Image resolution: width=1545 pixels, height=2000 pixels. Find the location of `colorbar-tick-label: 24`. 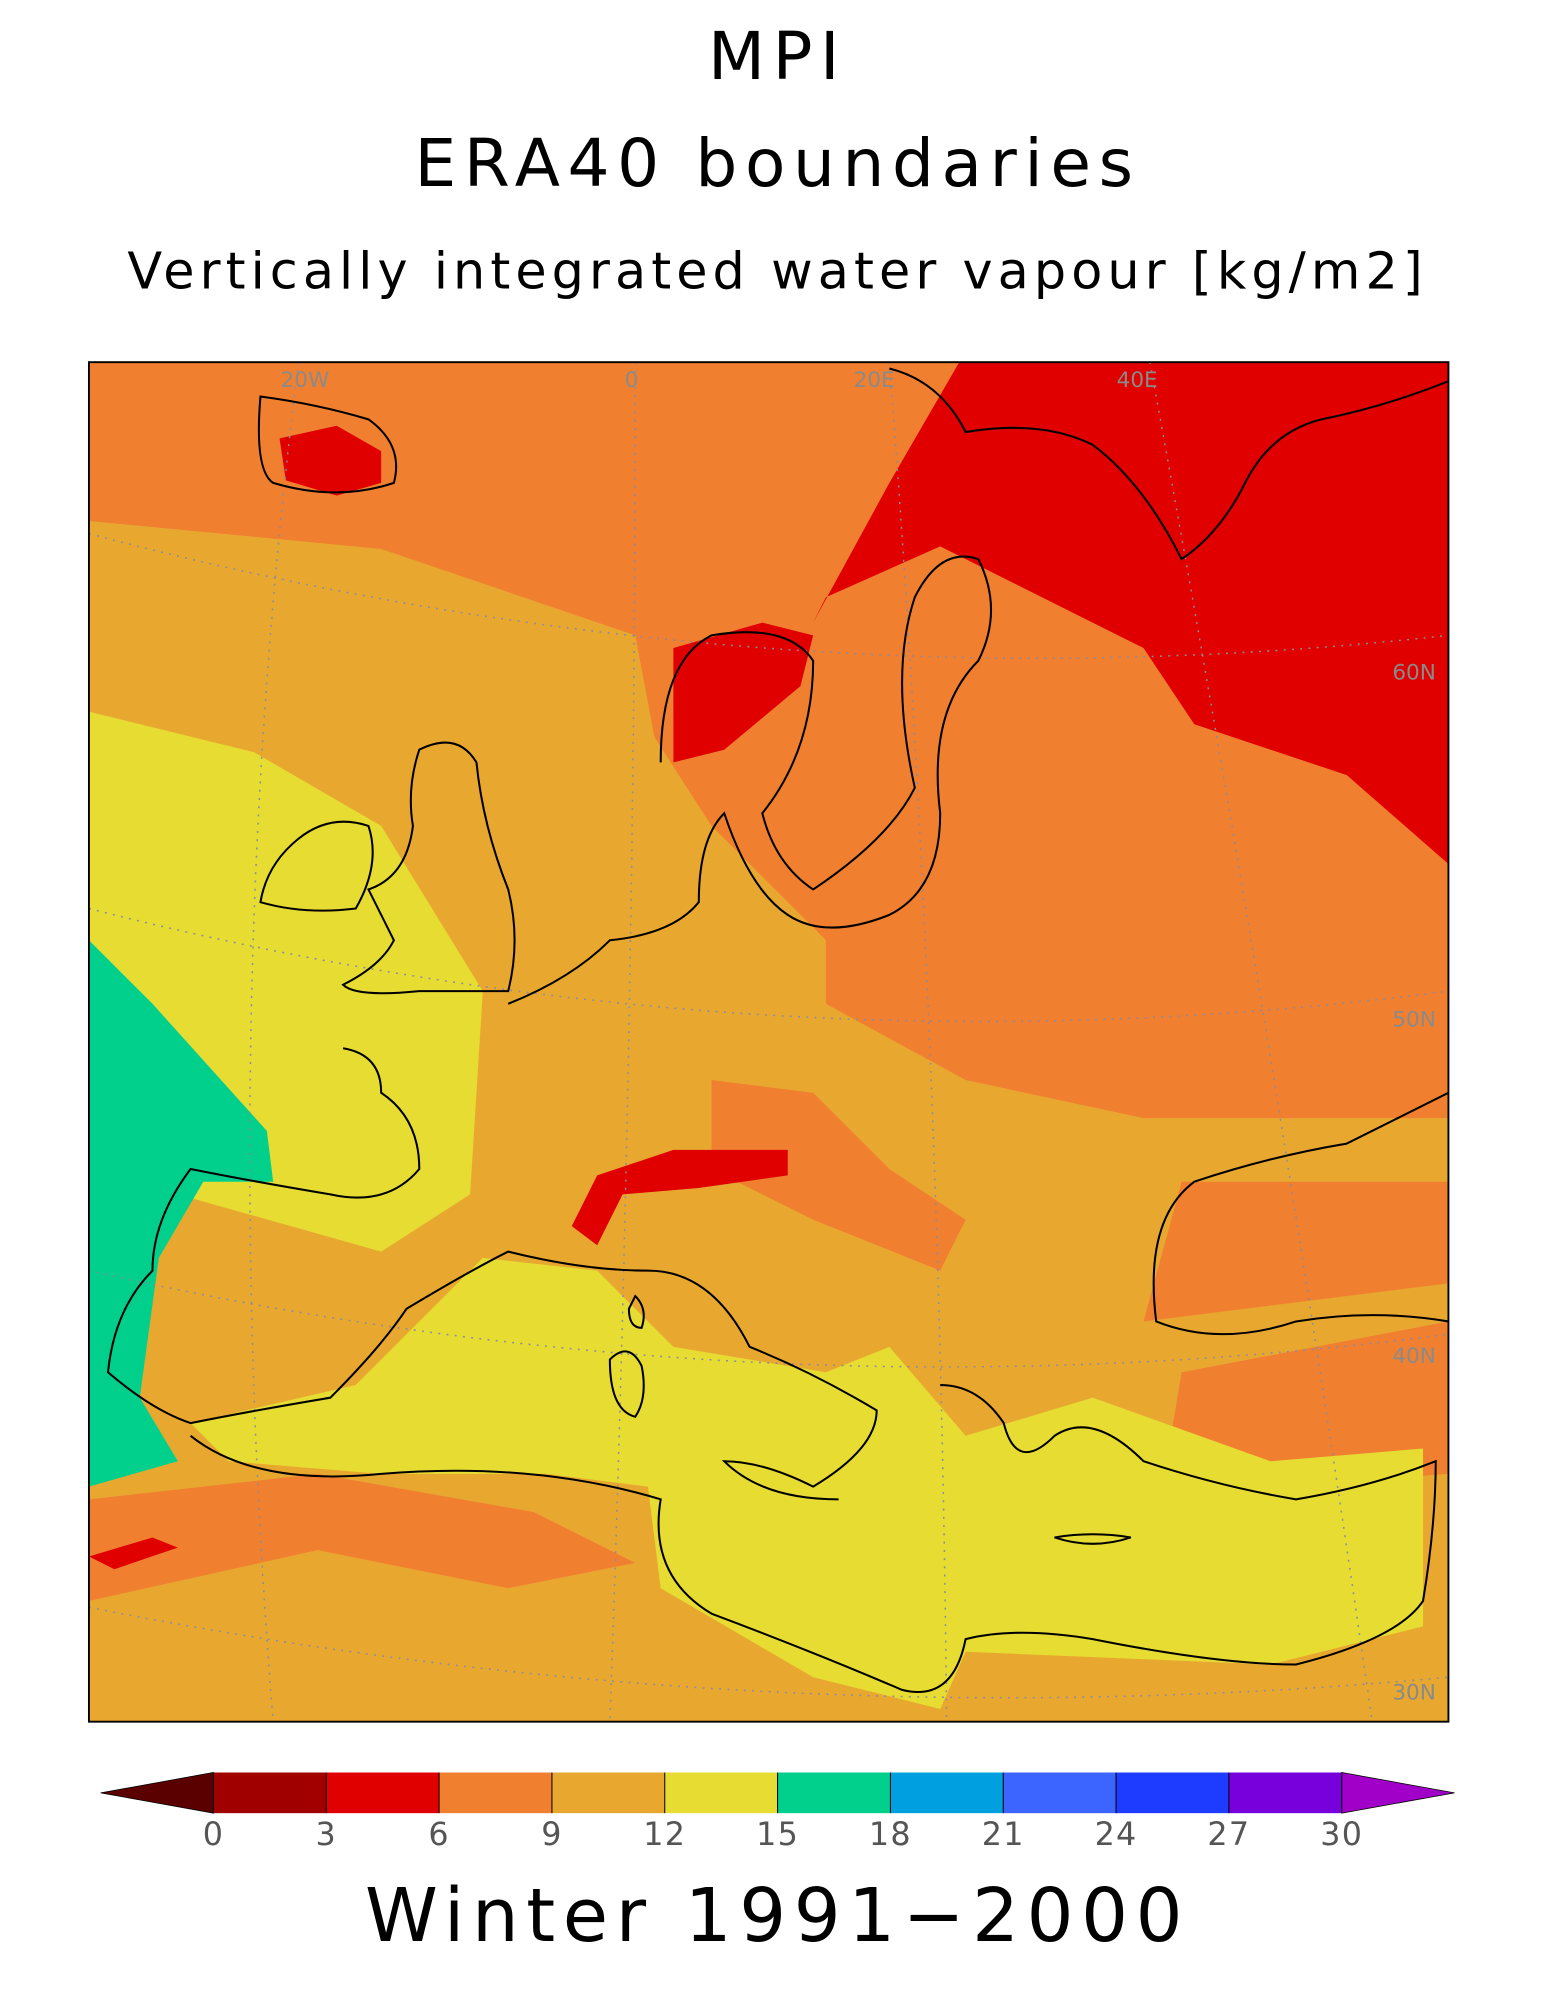

colorbar-tick-label: 24 is located at coordinates (1116, 1835).